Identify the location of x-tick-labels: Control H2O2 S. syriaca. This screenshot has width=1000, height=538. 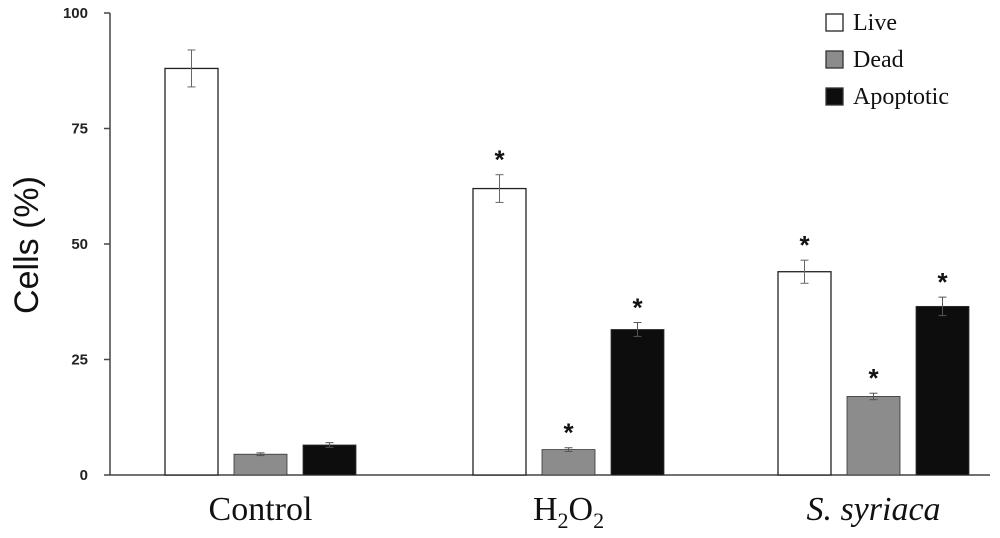
(575, 512).